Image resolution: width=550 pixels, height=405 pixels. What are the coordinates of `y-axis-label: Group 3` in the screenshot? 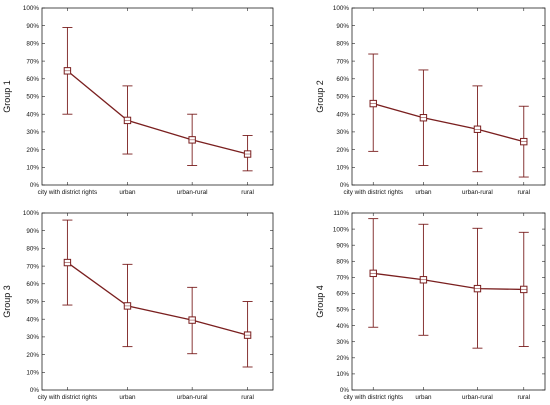 It's located at (7, 301).